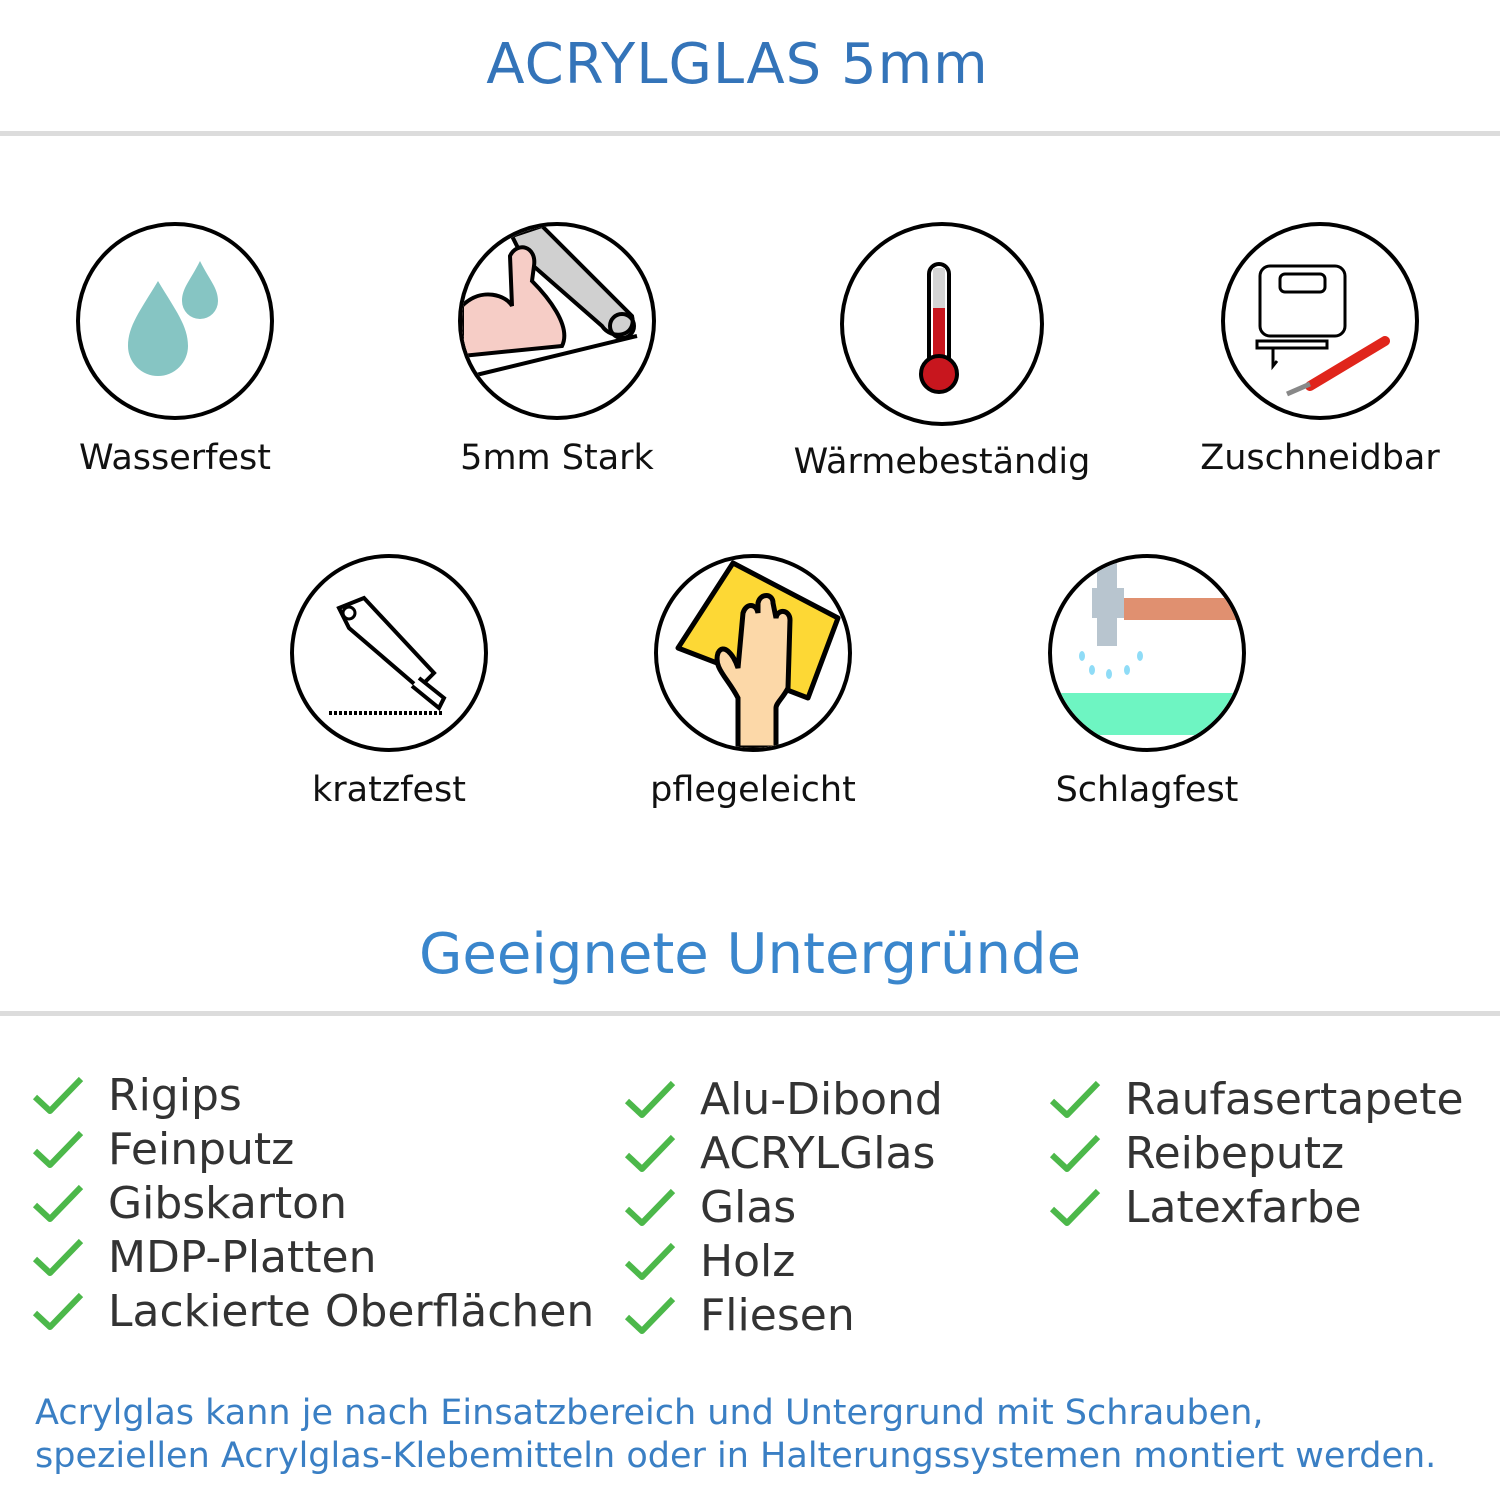 The height and width of the screenshot is (1500, 1500). I want to click on feature-label: 5mm Stark, so click(557, 458).